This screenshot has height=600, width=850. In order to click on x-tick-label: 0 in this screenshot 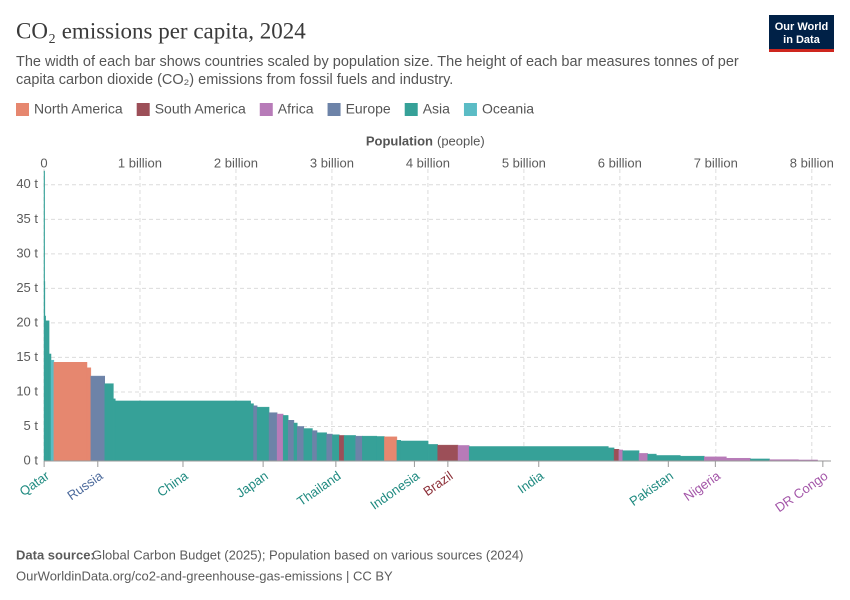, I will do `click(43, 162)`.